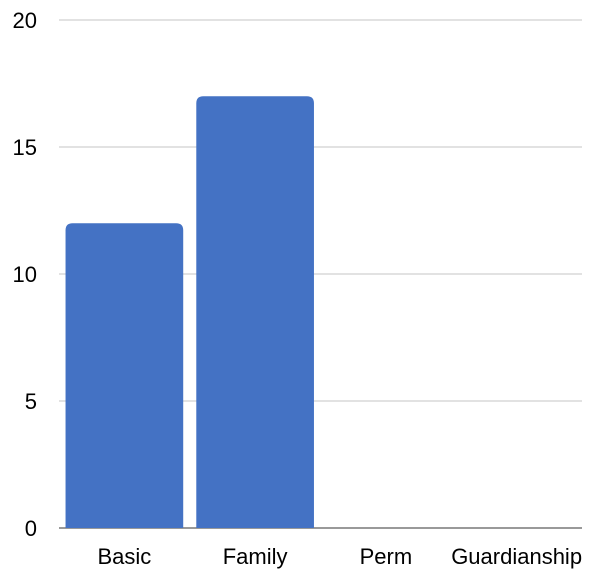  What do you see at coordinates (25, 20) in the screenshot?
I see `y-tick-label: 20` at bounding box center [25, 20].